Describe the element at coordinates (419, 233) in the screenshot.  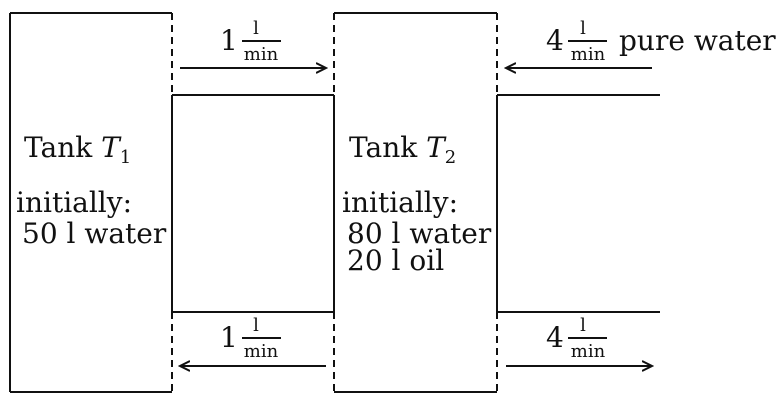
I see `tank2-content-line: 80 l water` at that location.